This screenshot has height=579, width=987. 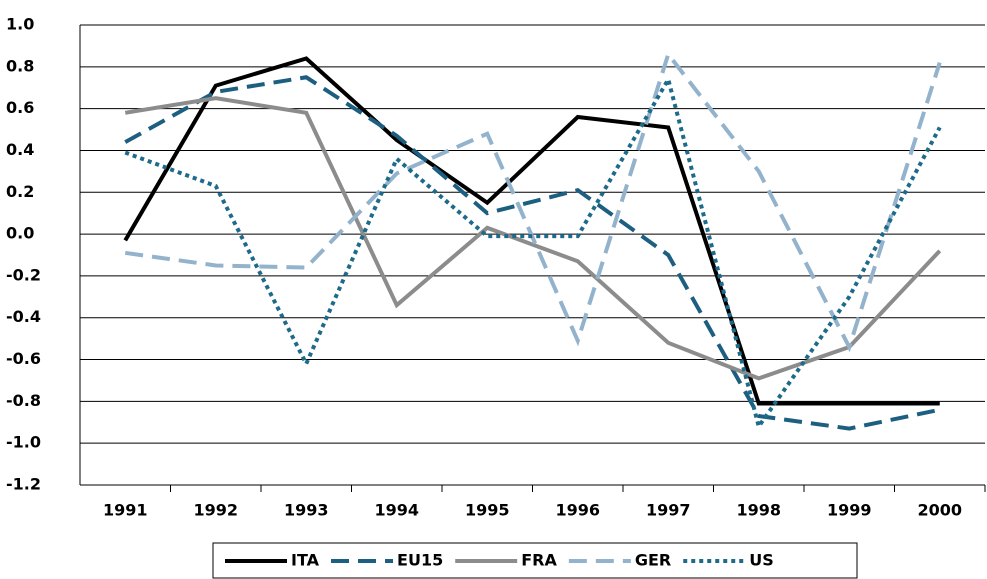 What do you see at coordinates (396, 510) in the screenshot?
I see `x-tick-label: 1994` at bounding box center [396, 510].